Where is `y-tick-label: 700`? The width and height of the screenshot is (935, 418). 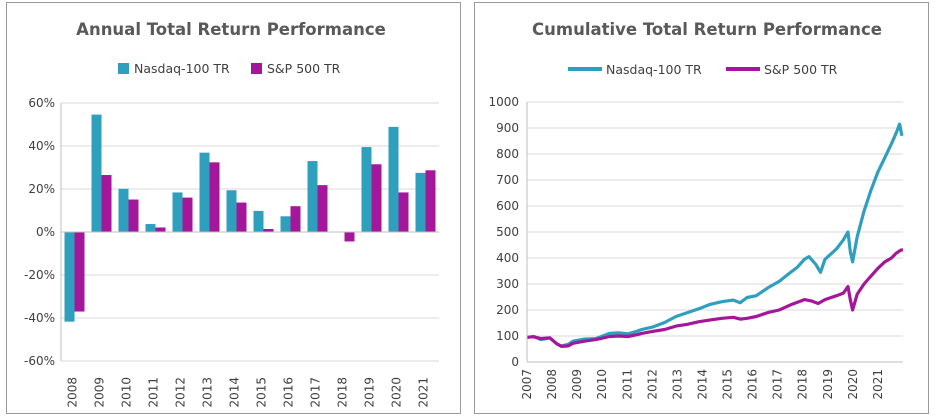 y-tick-label: 700 is located at coordinates (507, 180).